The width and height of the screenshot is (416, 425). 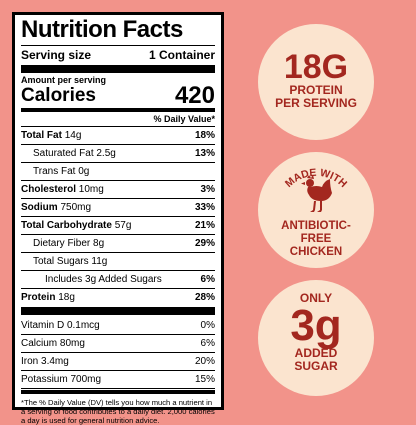 What do you see at coordinates (316, 298) in the screenshot?
I see `sugar-badge-top: ONLY` at bounding box center [316, 298].